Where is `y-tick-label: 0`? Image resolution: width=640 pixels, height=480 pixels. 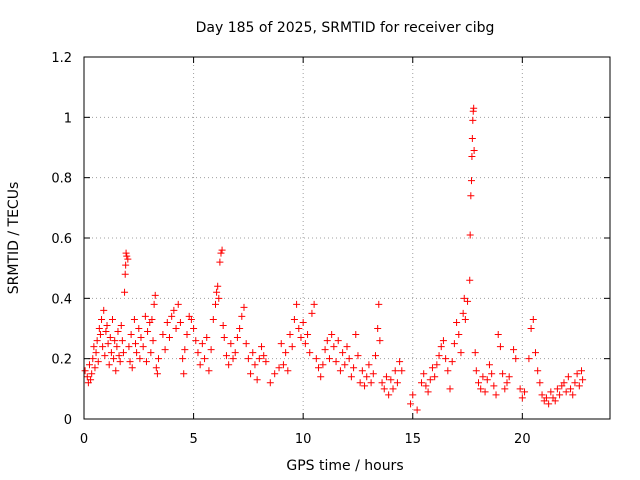 y-tick-label: 0 is located at coordinates (68, 420).